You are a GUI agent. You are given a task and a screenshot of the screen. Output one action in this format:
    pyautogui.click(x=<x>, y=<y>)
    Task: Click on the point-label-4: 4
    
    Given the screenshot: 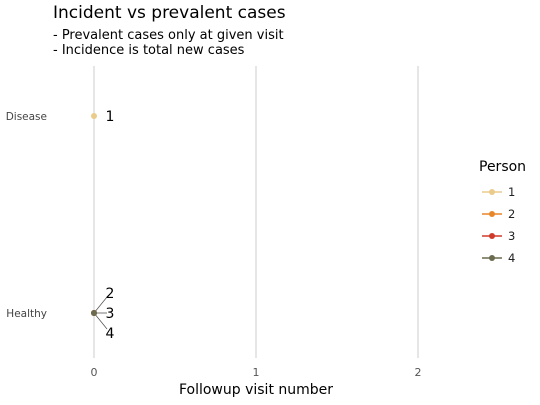 What is the action you would take?
    pyautogui.click(x=110, y=334)
    